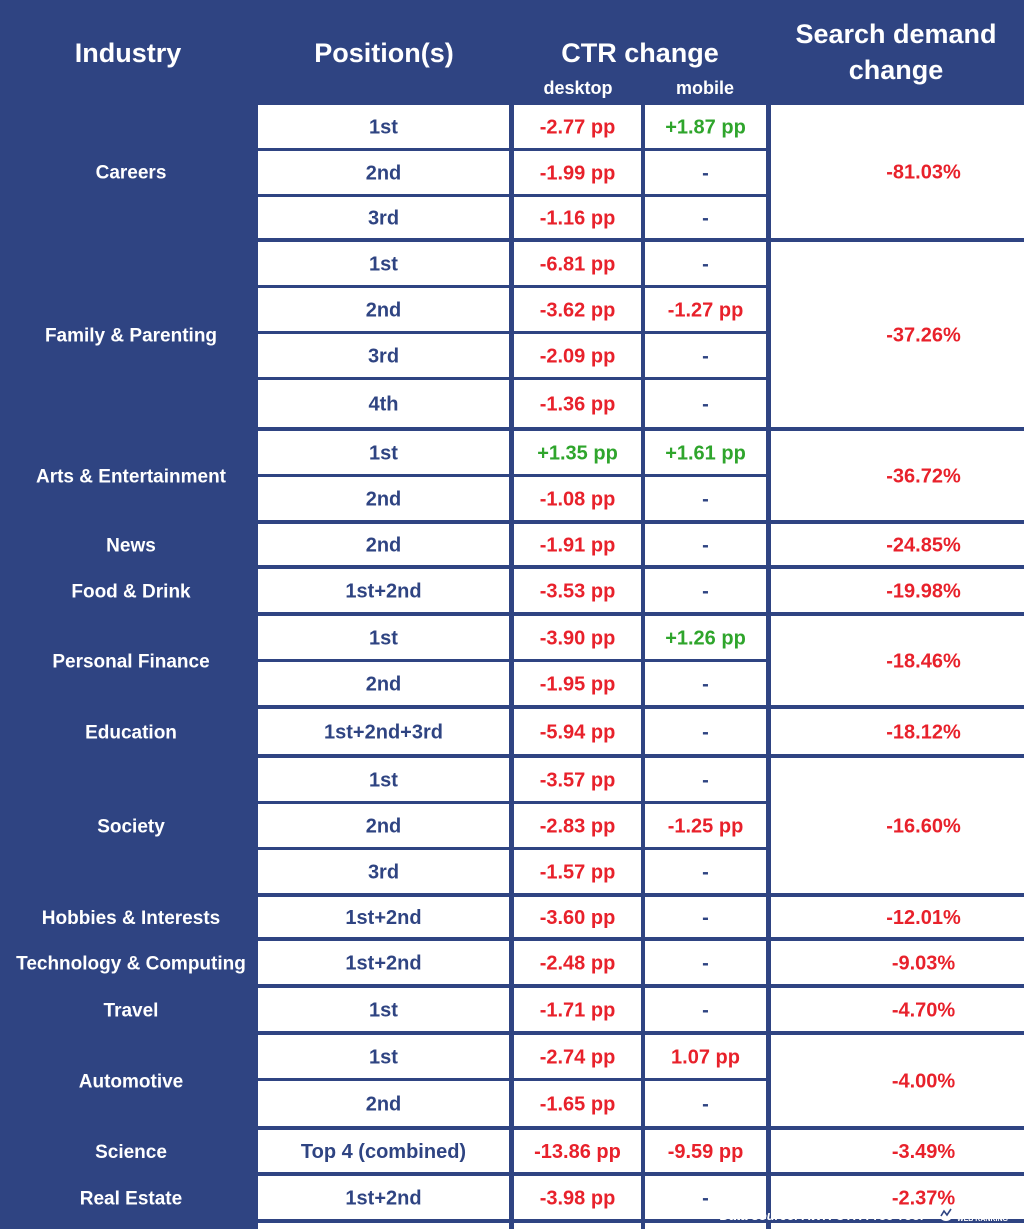 This screenshot has height=1229, width=1024. What do you see at coordinates (384, 53) in the screenshot?
I see `header-positions: Position(s)` at bounding box center [384, 53].